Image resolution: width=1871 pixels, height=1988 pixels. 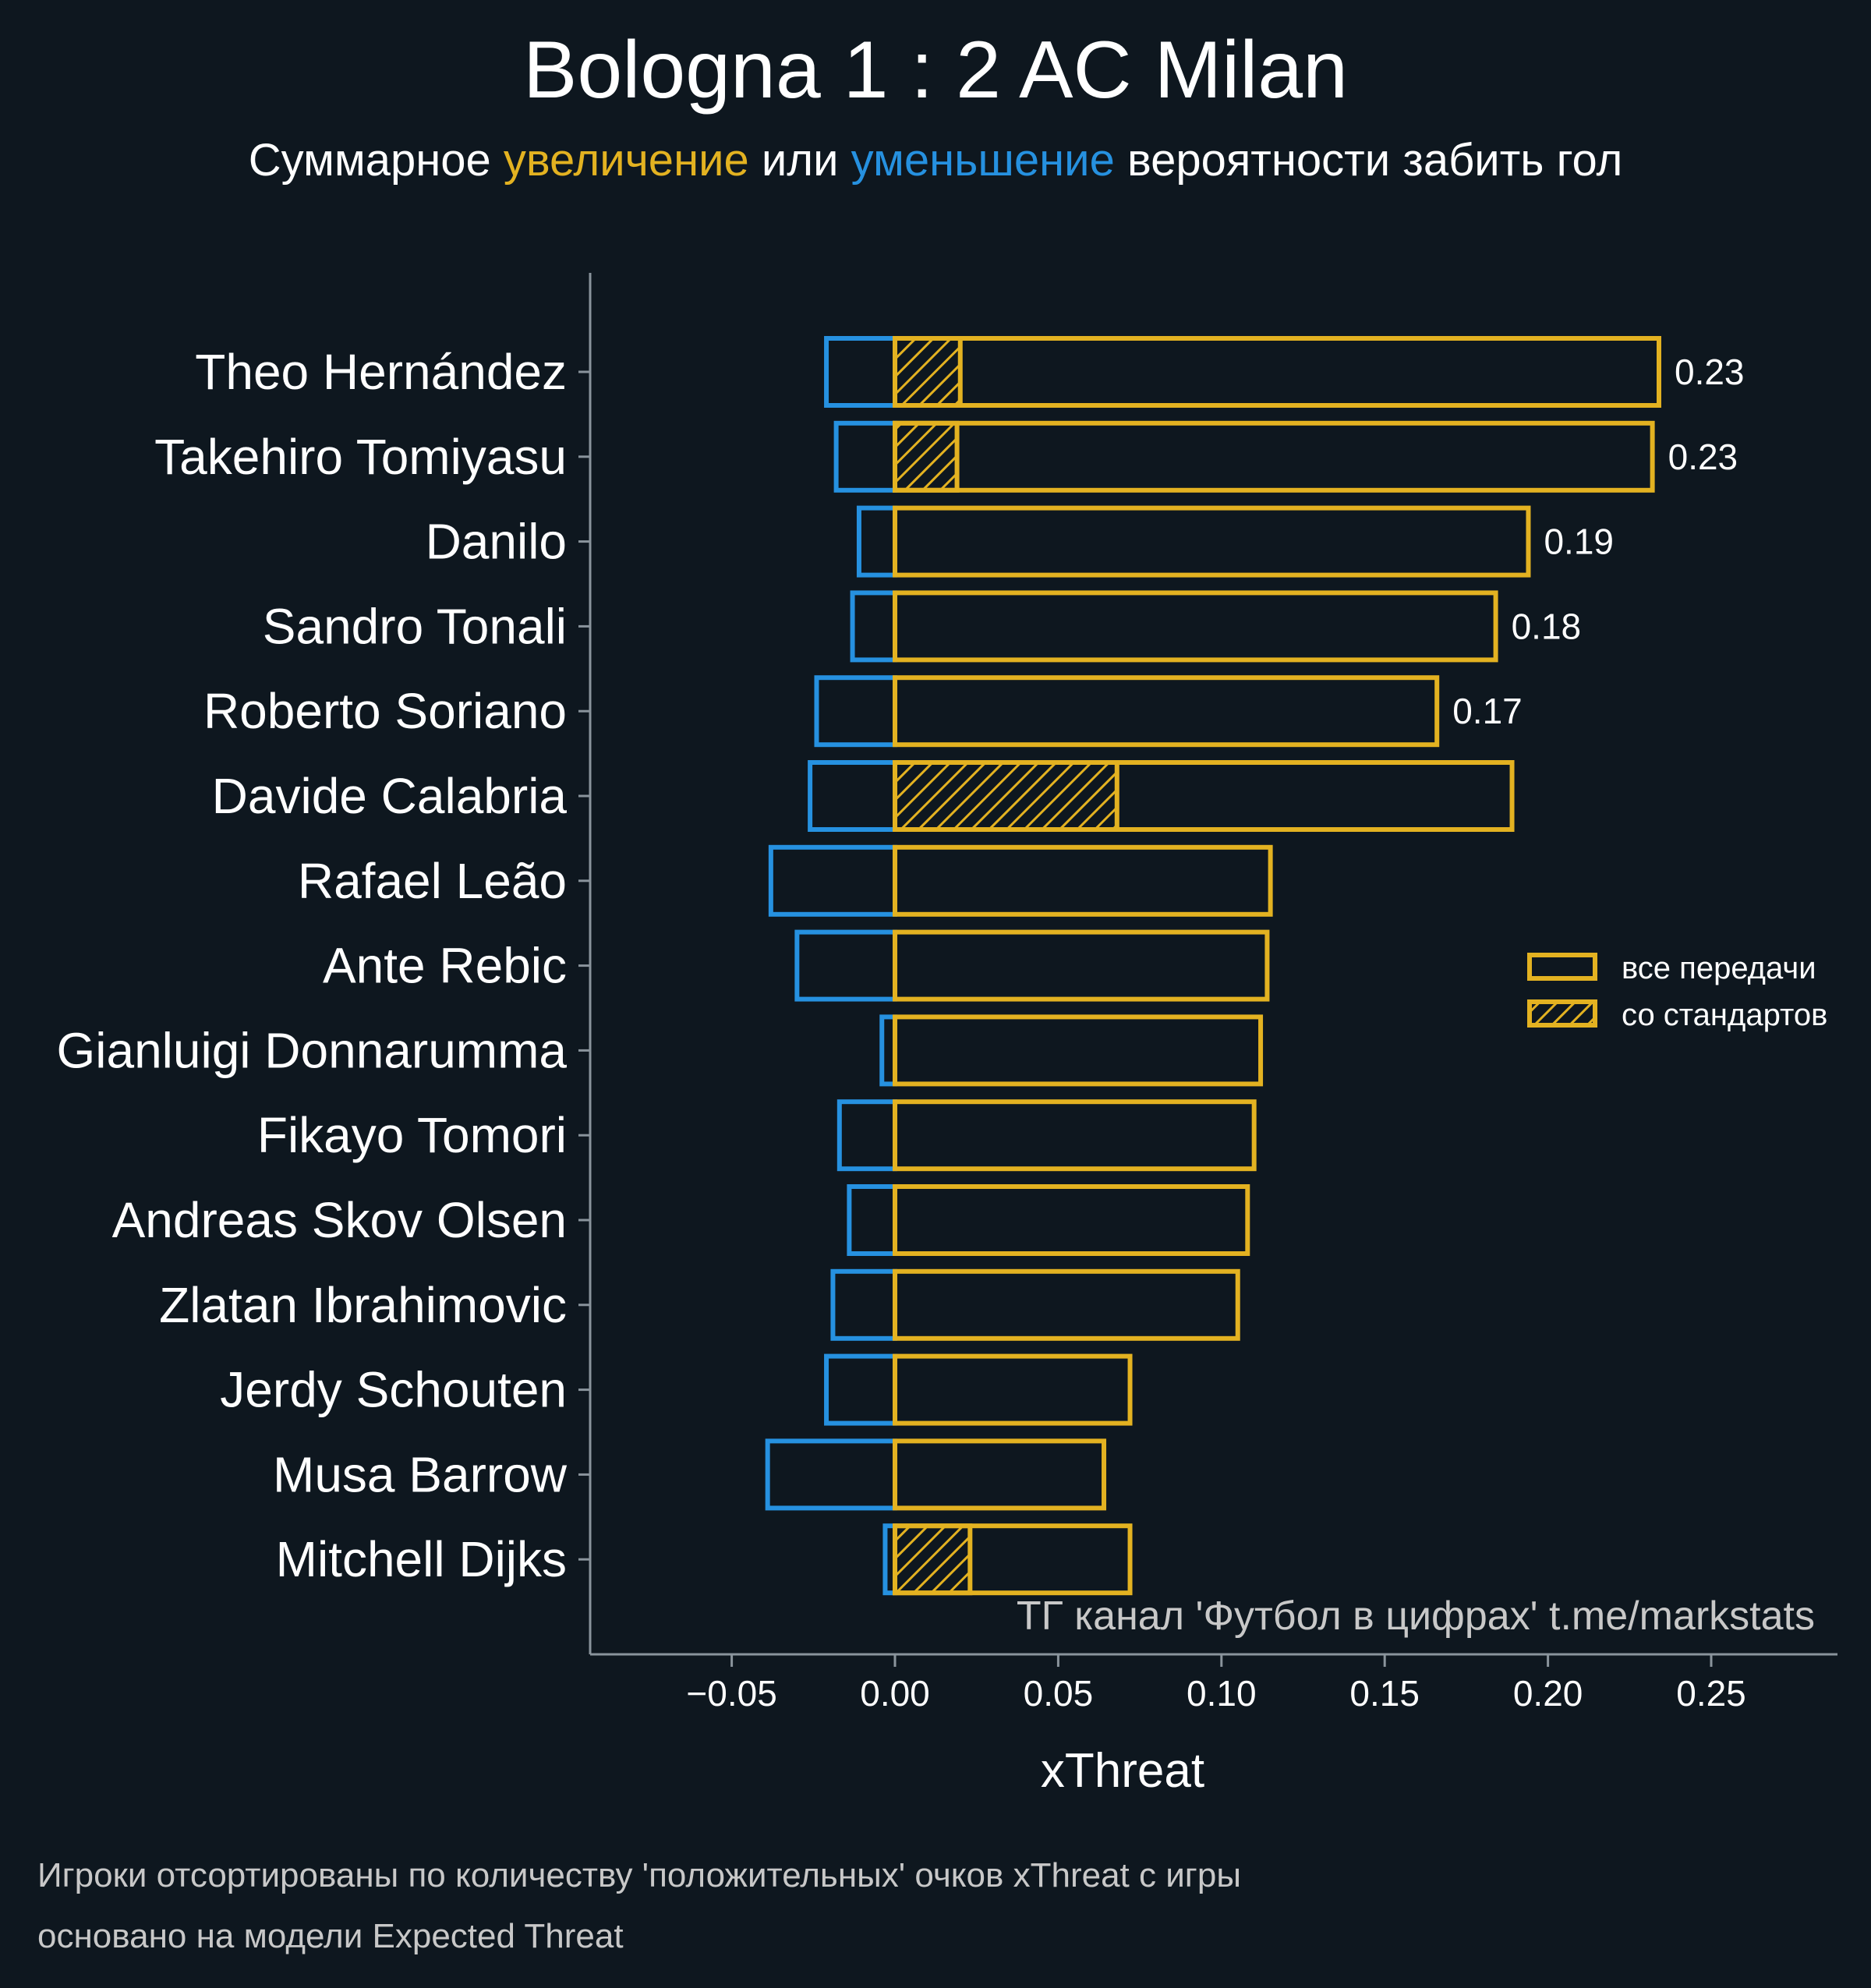 What do you see at coordinates (1059, 1694) in the screenshot?
I see `x-tick-label: 0.05` at bounding box center [1059, 1694].